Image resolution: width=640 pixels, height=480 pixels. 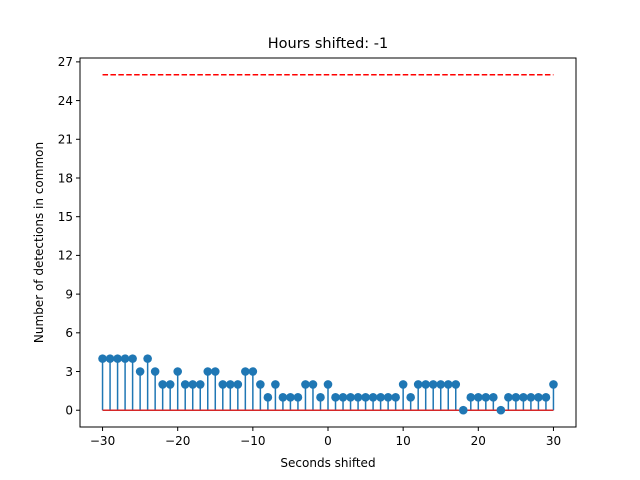 What do you see at coordinates (65, 178) in the screenshot?
I see `y-tick-label: 18` at bounding box center [65, 178].